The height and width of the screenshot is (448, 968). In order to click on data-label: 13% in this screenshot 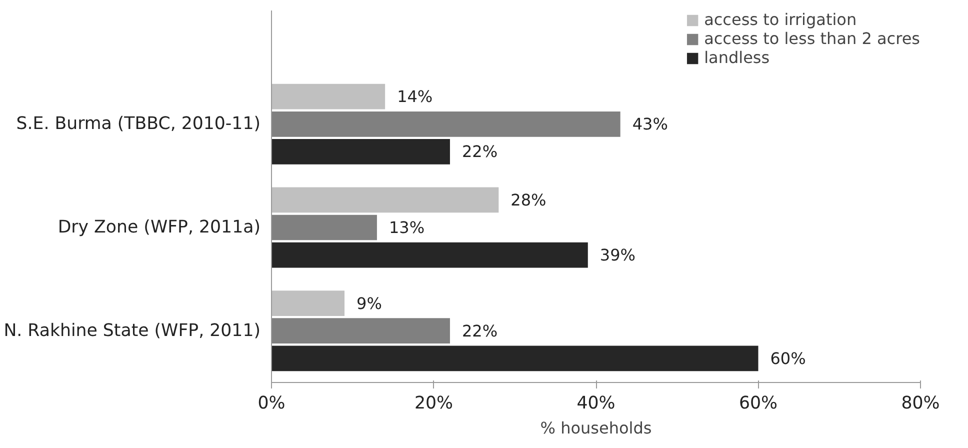, I will do `click(406, 227)`.